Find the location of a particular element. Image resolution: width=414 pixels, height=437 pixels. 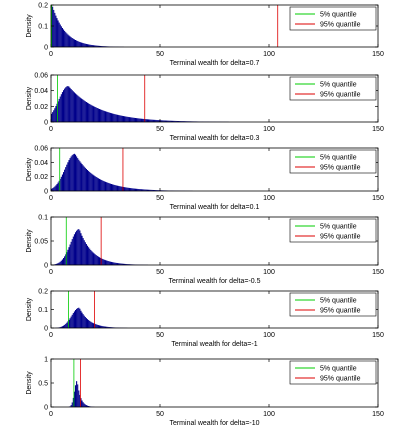

x-tick-label: 0 is located at coordinates (51, 198).